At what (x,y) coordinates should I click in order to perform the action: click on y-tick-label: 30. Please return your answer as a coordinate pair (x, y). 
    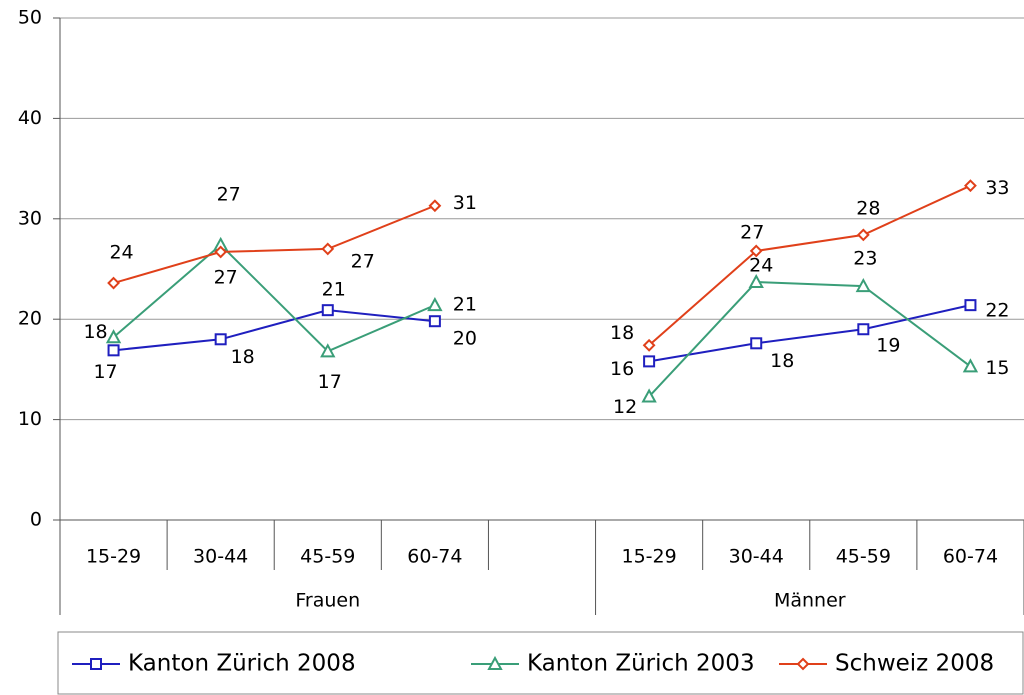
    Looking at the image, I should click on (30, 218).